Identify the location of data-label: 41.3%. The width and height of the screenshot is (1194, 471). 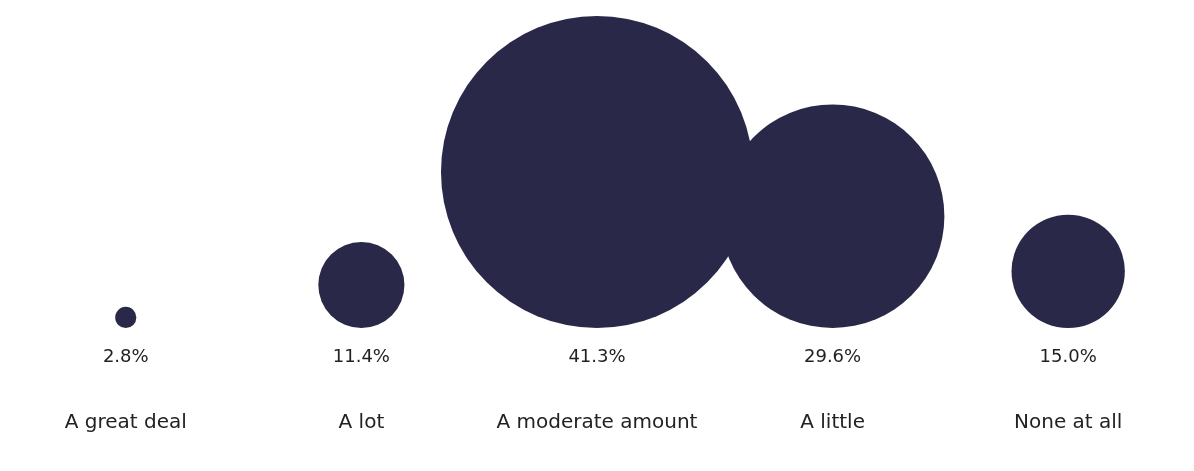
(597, 355).